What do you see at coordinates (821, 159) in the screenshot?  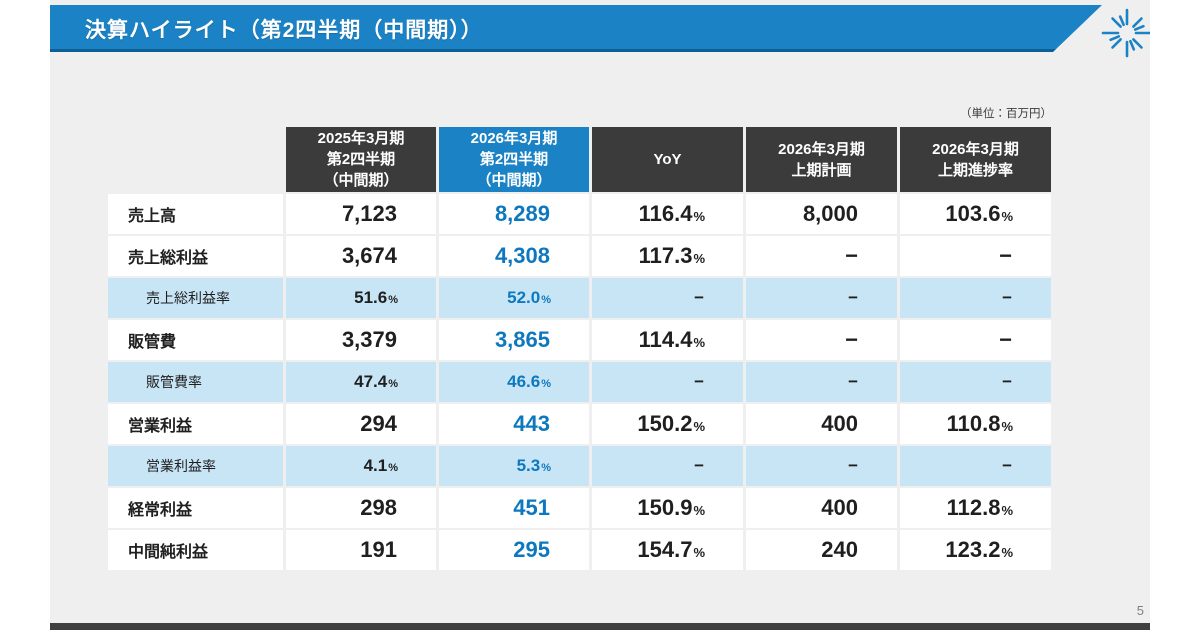 I see `header-plan: 2026年3月期 上期計画` at bounding box center [821, 159].